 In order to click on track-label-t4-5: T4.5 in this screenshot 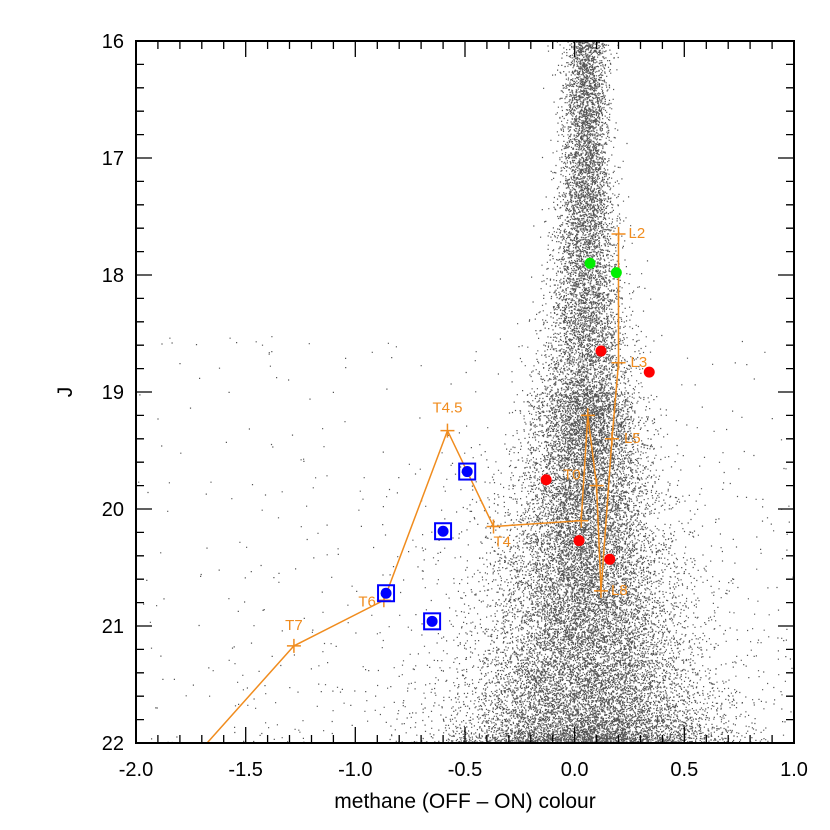, I will do `click(447, 408)`.